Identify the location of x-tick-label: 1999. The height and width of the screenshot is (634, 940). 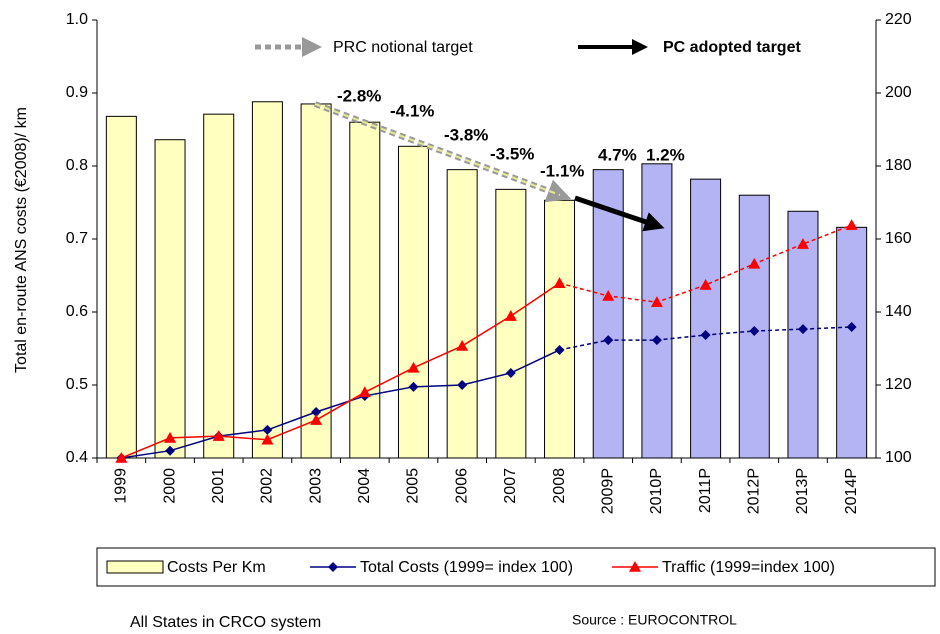
(121, 486).